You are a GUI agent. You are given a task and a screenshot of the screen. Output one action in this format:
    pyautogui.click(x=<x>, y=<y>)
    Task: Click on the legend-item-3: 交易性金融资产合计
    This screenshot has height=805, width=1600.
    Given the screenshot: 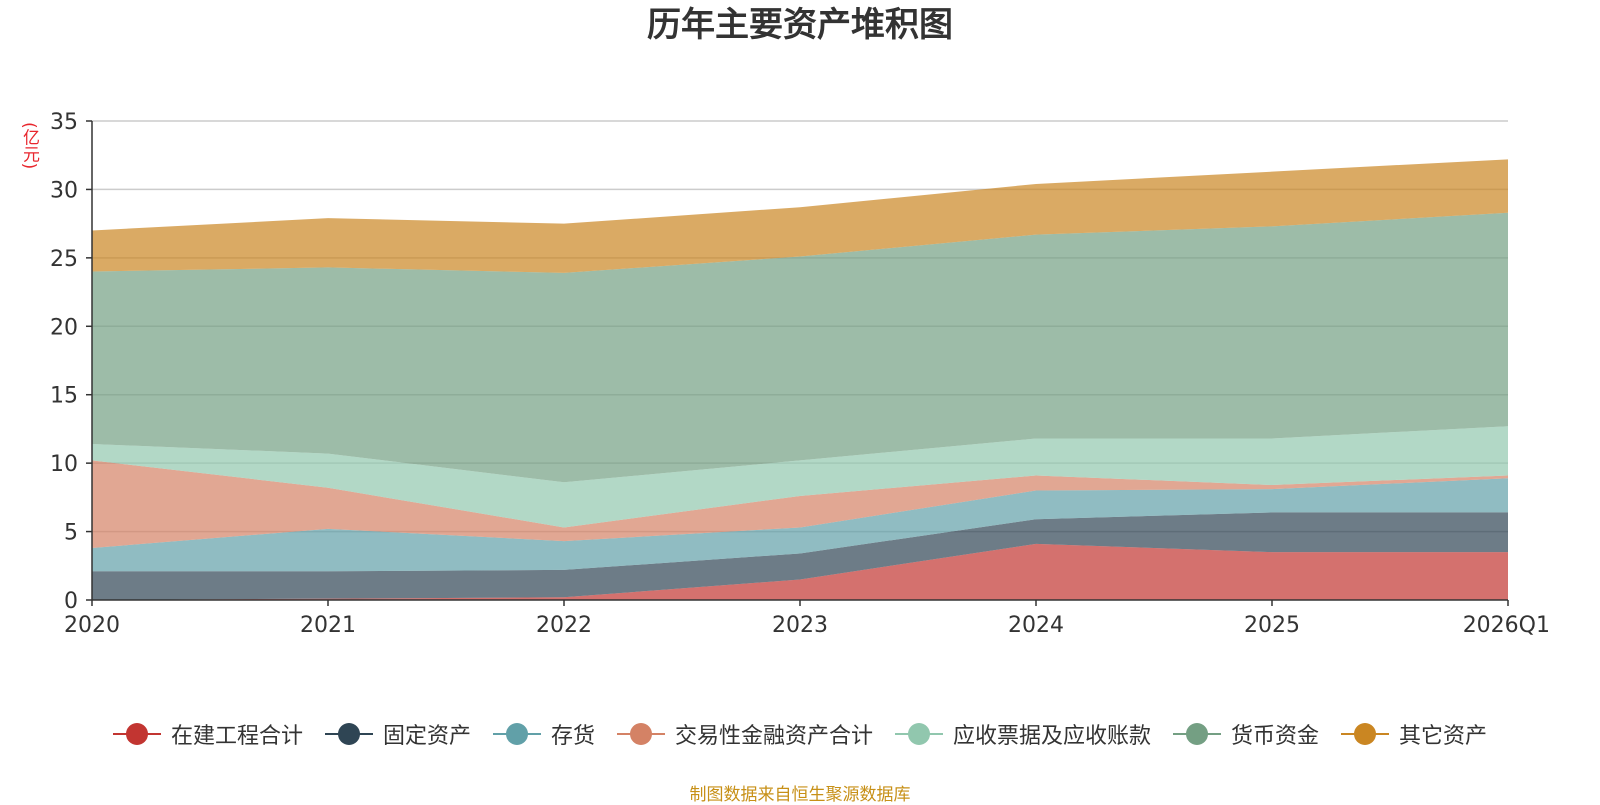 What is the action you would take?
    pyautogui.click(x=744, y=734)
    